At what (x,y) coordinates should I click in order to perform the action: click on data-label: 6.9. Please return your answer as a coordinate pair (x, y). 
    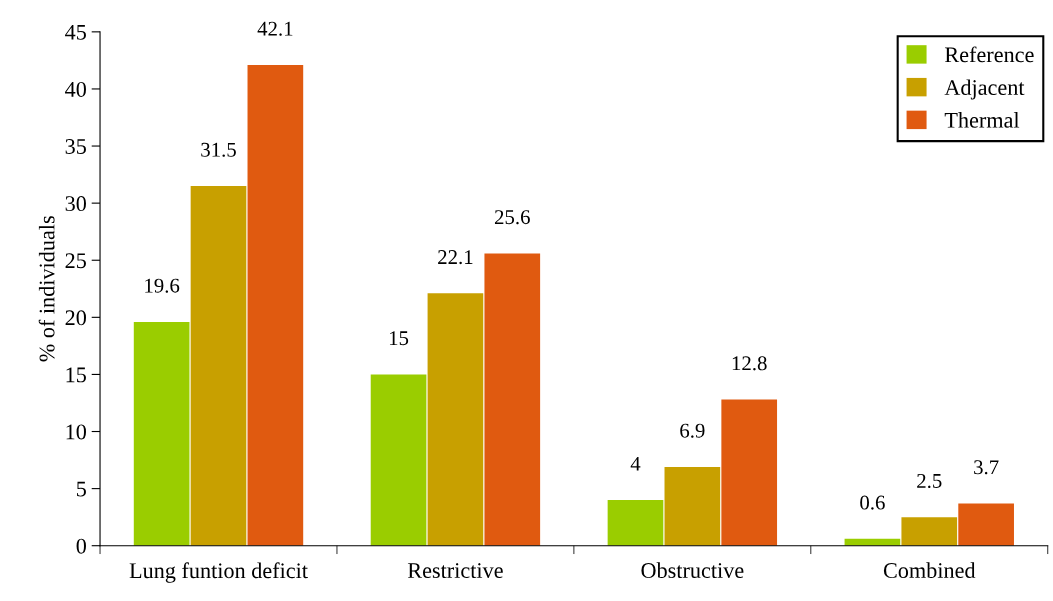
    Looking at the image, I should click on (692, 430).